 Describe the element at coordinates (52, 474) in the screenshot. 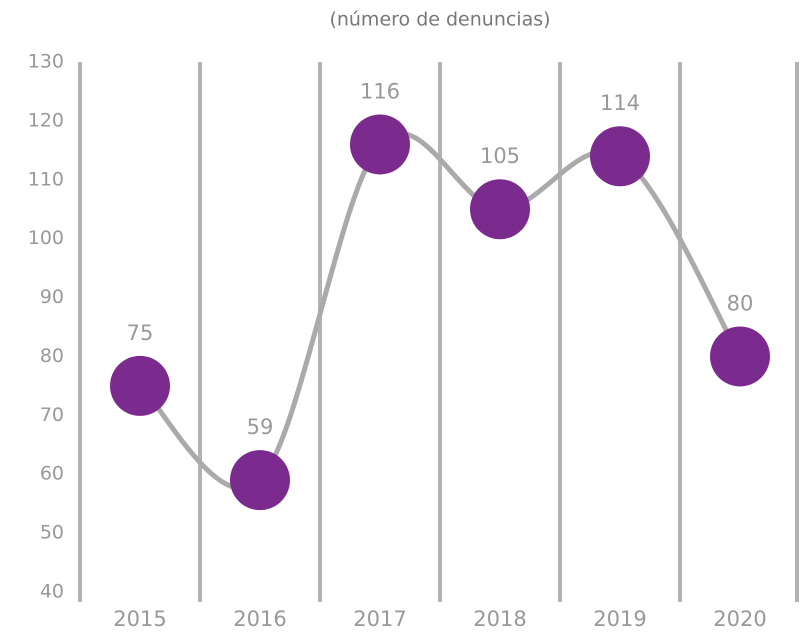

I see `y-tick-label: 60` at that location.